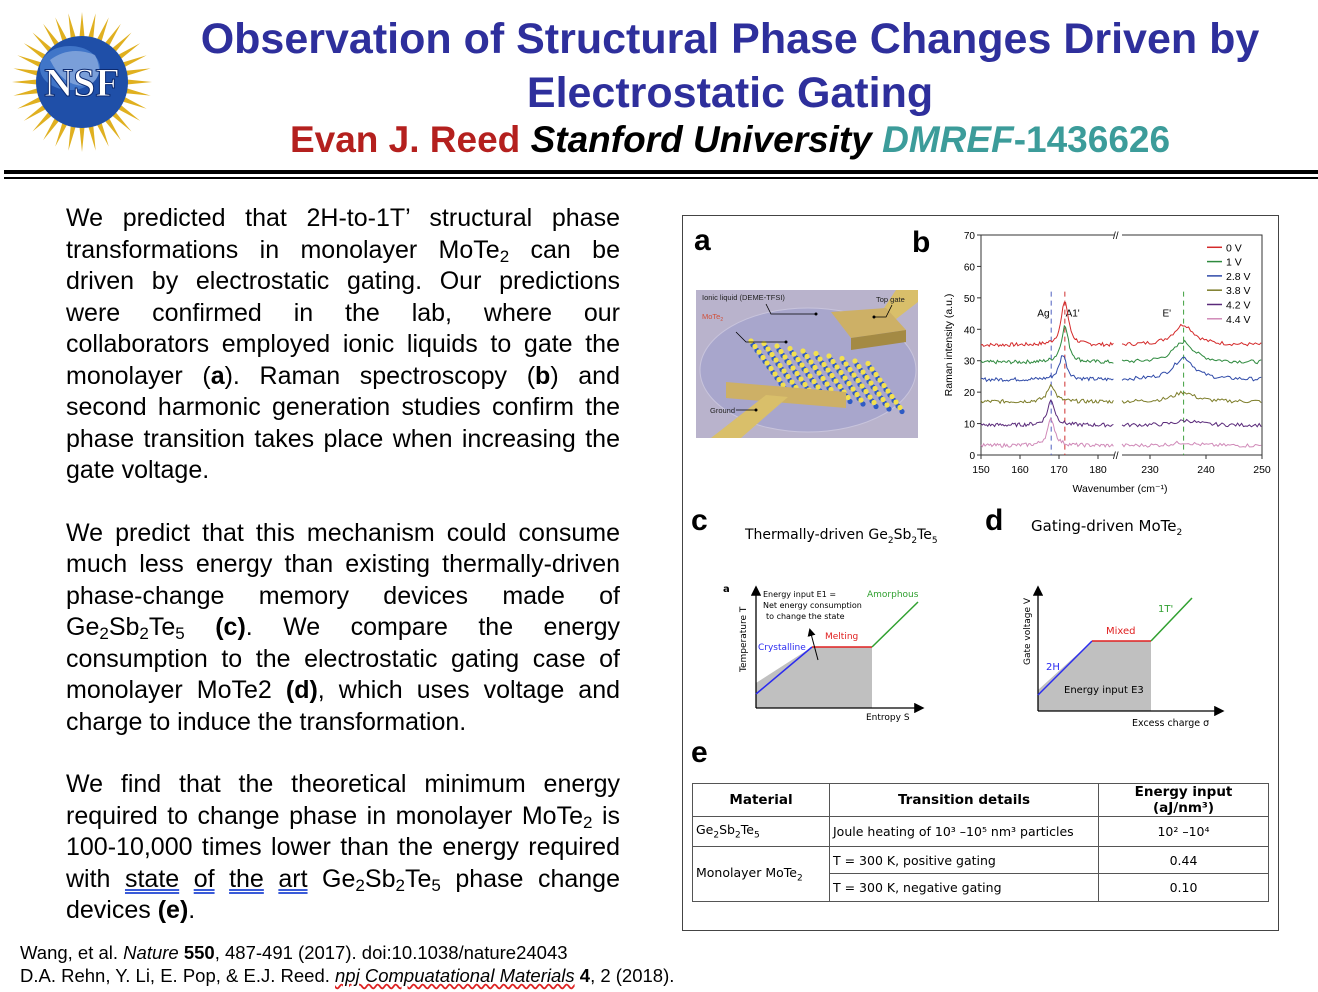  What do you see at coordinates (841, 637) in the screenshot?
I see `svg-text: Melting` at bounding box center [841, 637].